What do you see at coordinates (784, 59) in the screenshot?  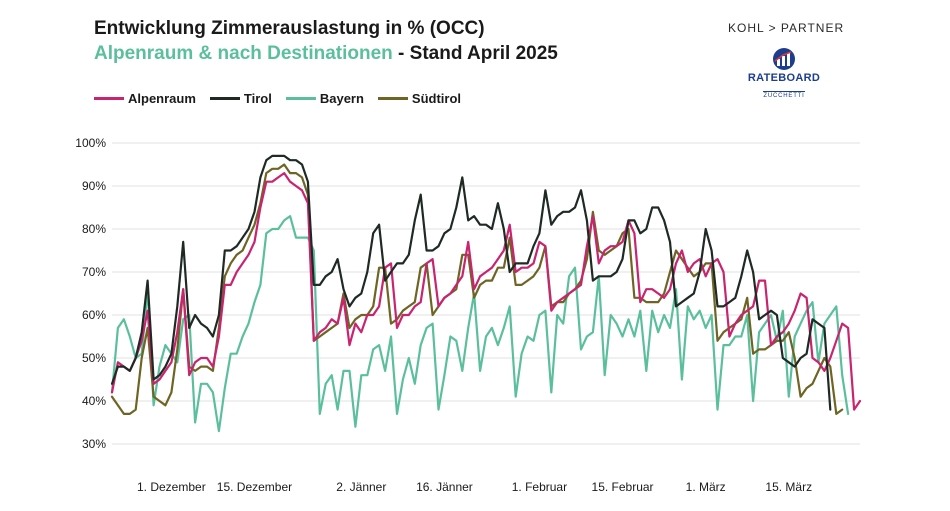 I see `rateboard-icon` at bounding box center [784, 59].